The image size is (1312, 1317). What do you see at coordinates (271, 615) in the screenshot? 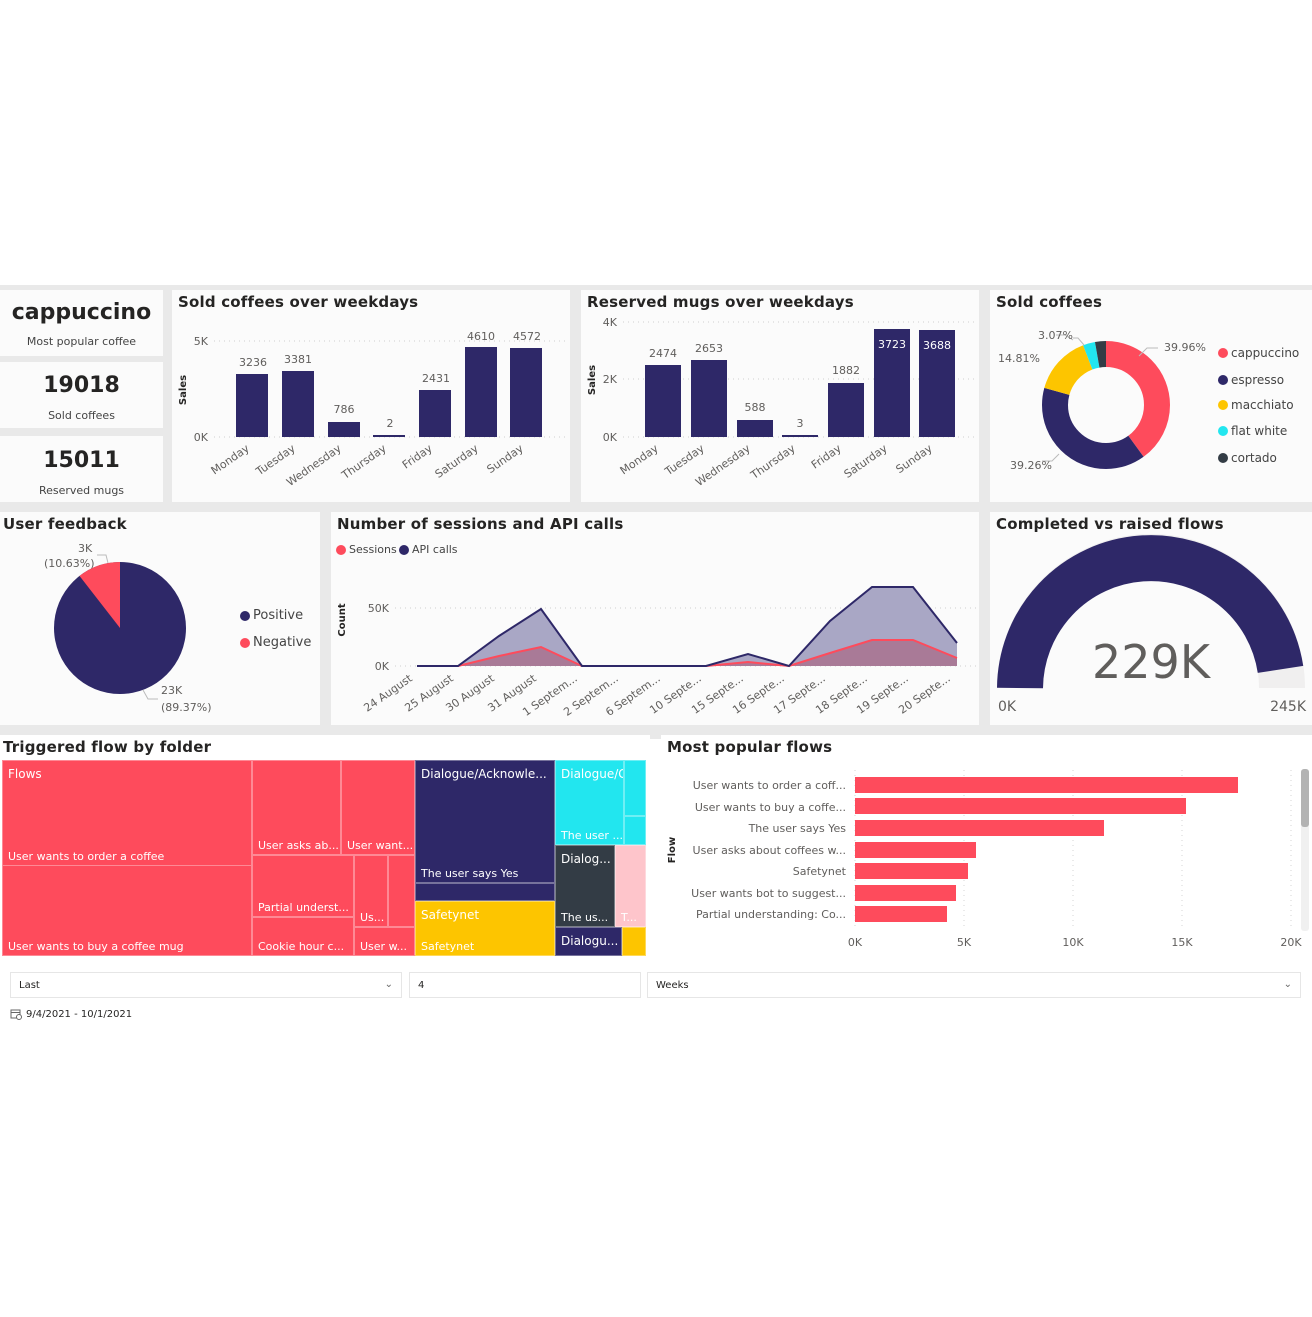
I see `legend-positive: Positive` at bounding box center [271, 615].